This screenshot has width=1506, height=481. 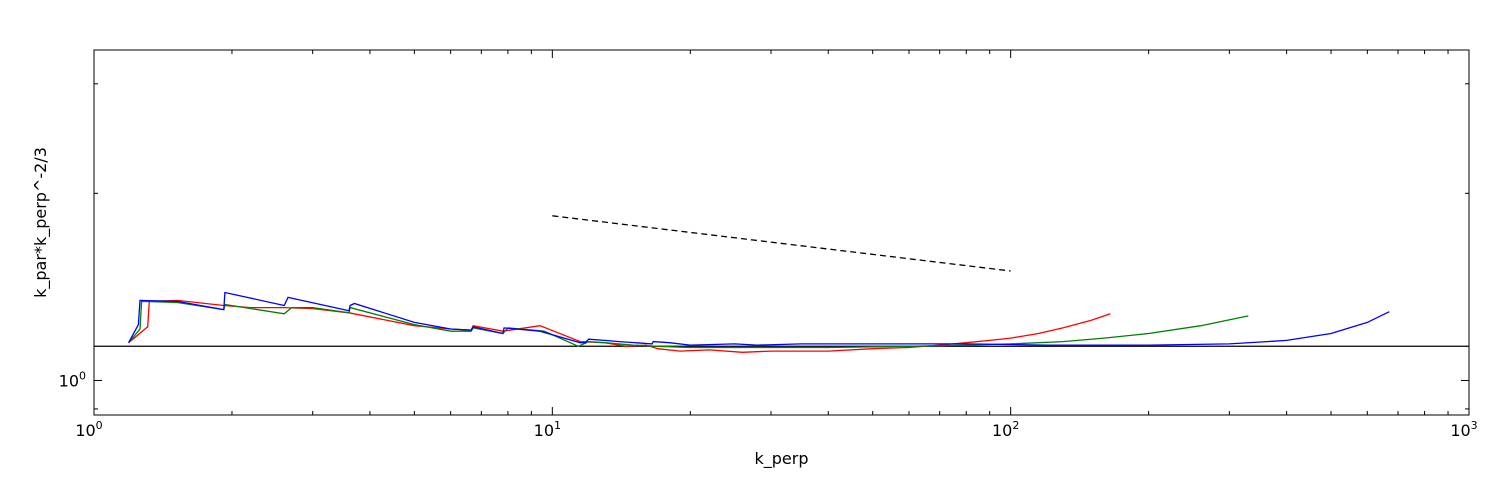 I want to click on y-axis-label: k_par*k_perp^-2/3, so click(x=41, y=222).